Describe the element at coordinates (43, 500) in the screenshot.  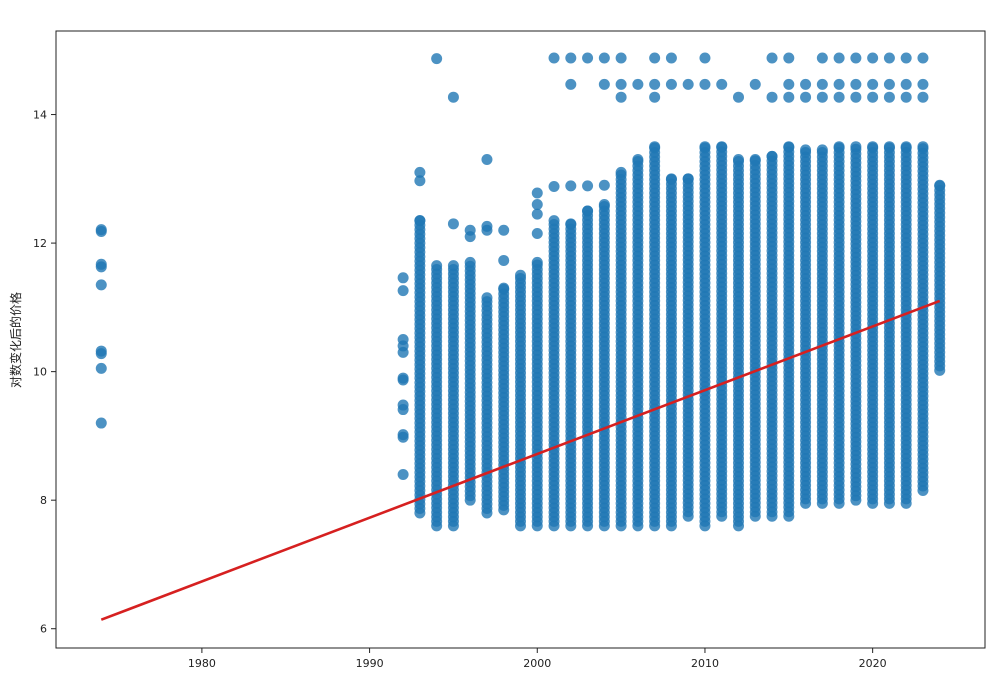
I see `y-tick-label: 8` at that location.